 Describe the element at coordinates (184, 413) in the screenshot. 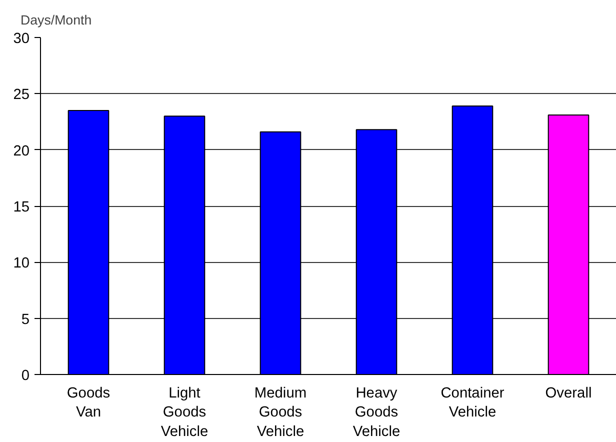

I see `x-tick-label: Light Goods Vehicle` at that location.